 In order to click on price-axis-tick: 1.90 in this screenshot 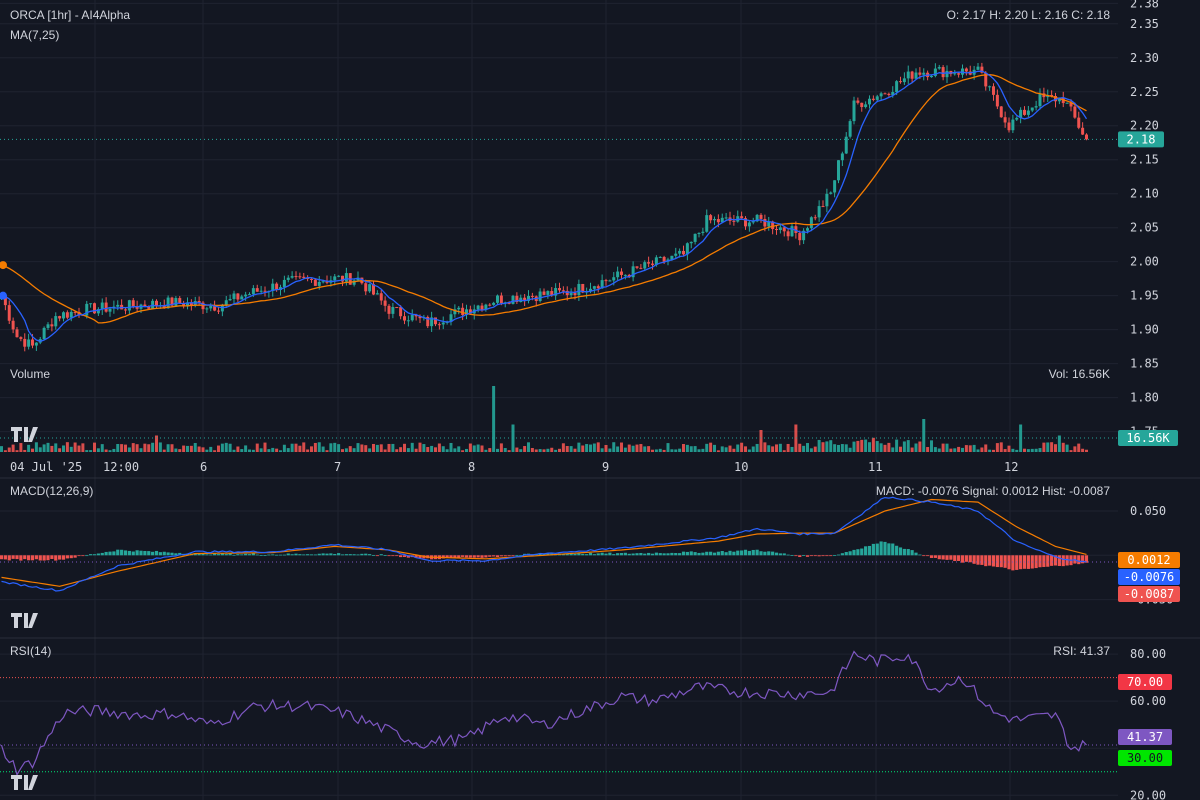, I will do `click(1144, 330)`.